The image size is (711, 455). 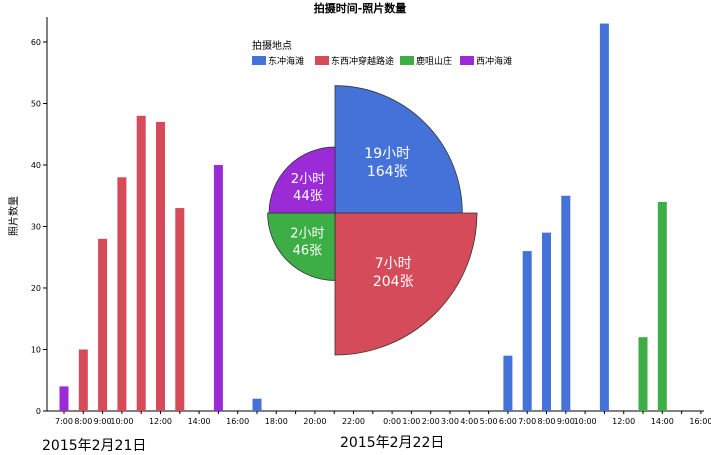 What do you see at coordinates (94, 446) in the screenshot?
I see `date-label-day1: 2015年2月21日` at bounding box center [94, 446].